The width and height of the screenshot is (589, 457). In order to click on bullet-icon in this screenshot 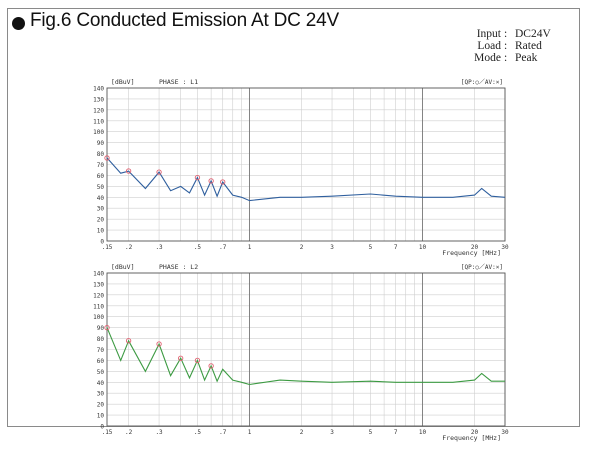, I will do `click(18, 23)`.